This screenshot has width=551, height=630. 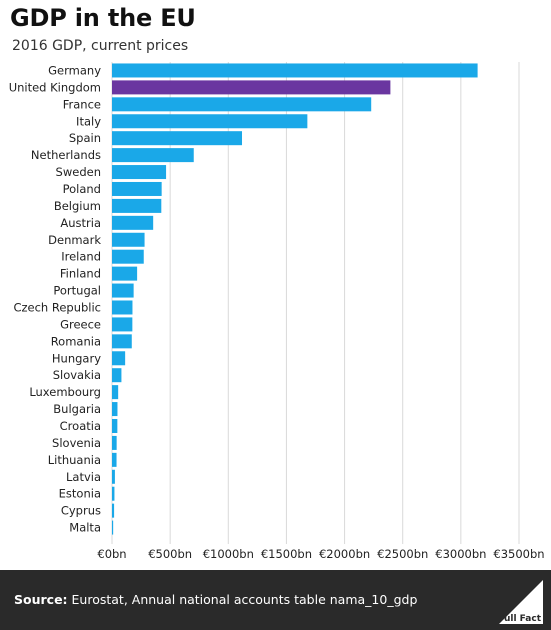 I want to click on x-tick-label: €2500bn, so click(x=402, y=554).